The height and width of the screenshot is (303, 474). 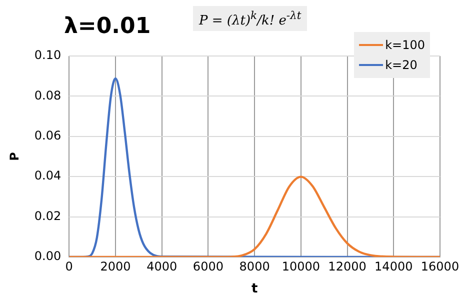 What do you see at coordinates (347, 266) in the screenshot?
I see `x-tick-label: 12000` at bounding box center [347, 266].